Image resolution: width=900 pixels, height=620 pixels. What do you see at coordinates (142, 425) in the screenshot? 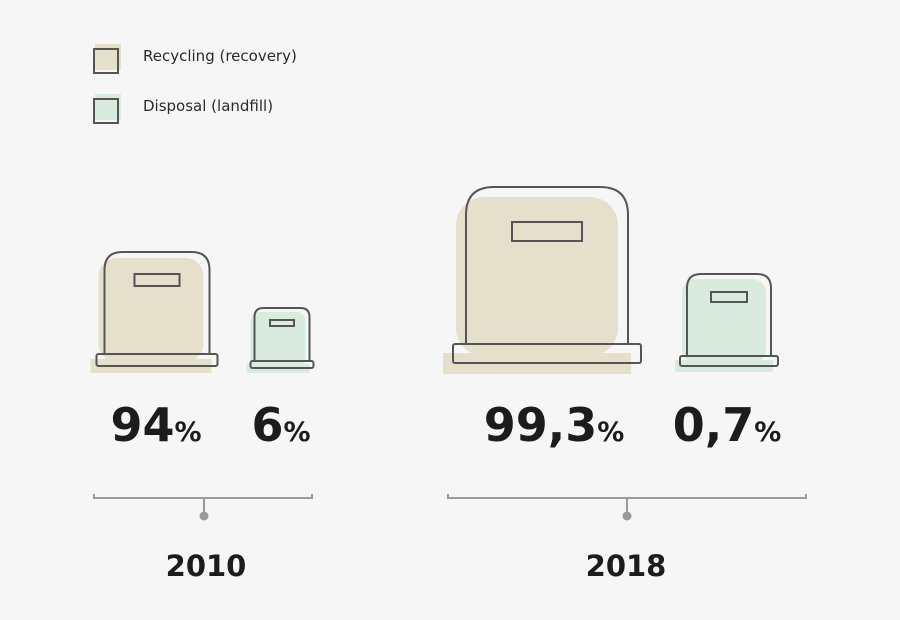
I see `value-number: 94` at bounding box center [142, 425].